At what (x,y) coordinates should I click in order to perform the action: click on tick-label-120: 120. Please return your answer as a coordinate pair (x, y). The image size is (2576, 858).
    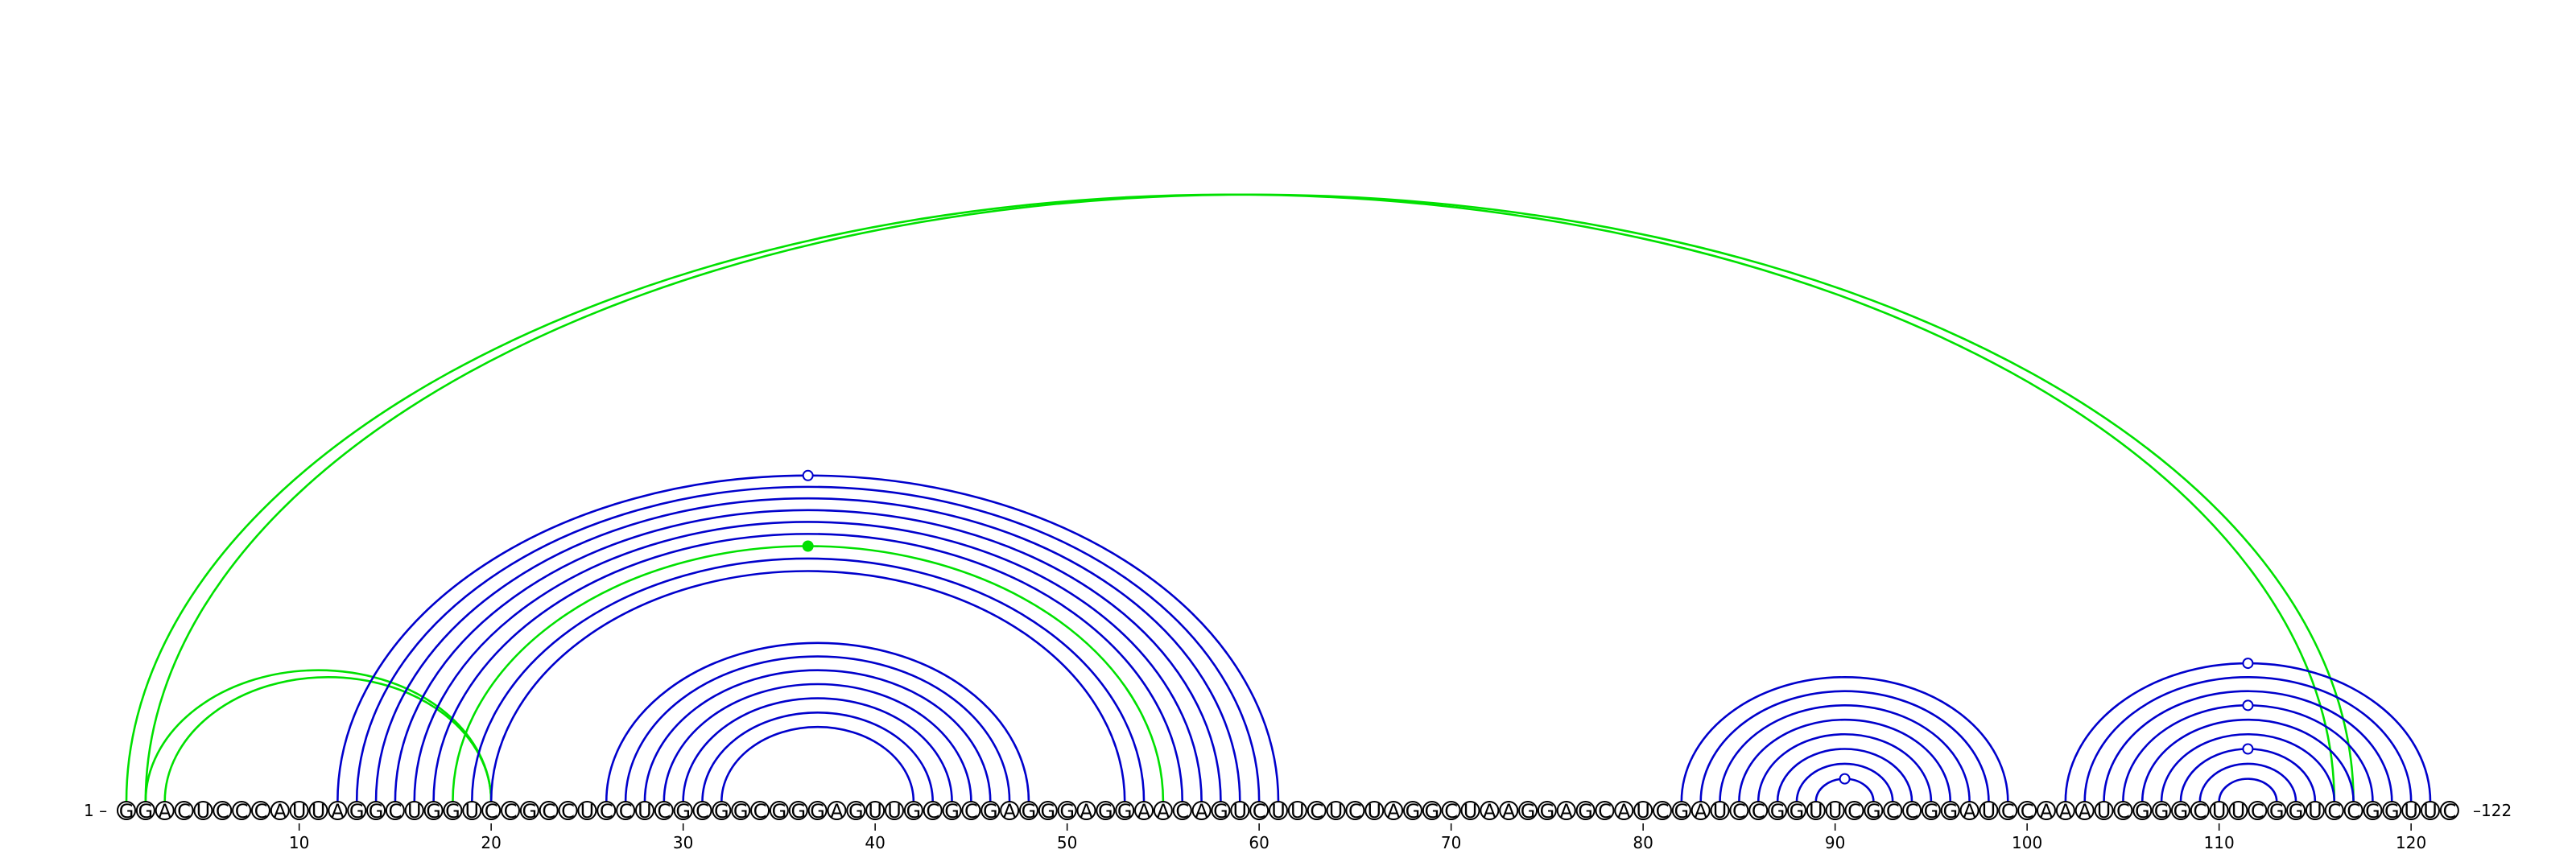
    Looking at the image, I should click on (2411, 842).